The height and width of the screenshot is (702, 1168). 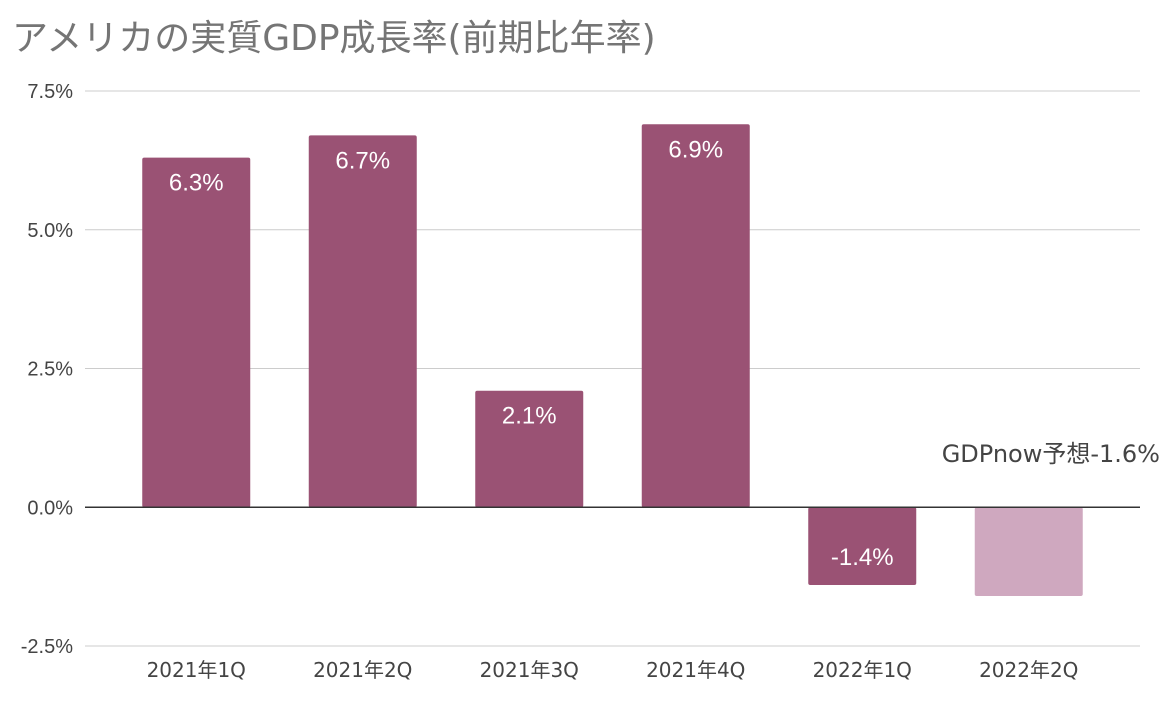 What do you see at coordinates (695, 670) in the screenshot?
I see `x-tick-label: 2021年4Q` at bounding box center [695, 670].